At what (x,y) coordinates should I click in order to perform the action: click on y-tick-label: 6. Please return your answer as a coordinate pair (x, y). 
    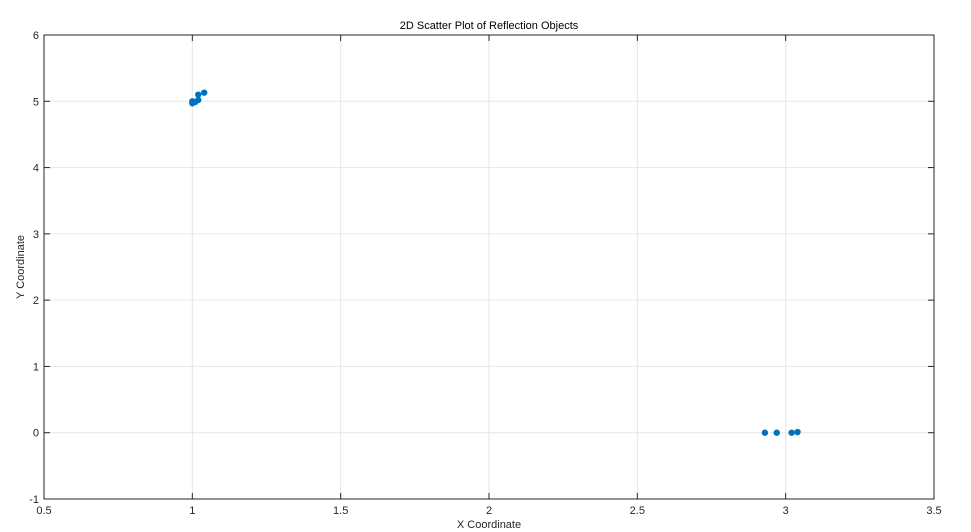
    Looking at the image, I should click on (36, 36).